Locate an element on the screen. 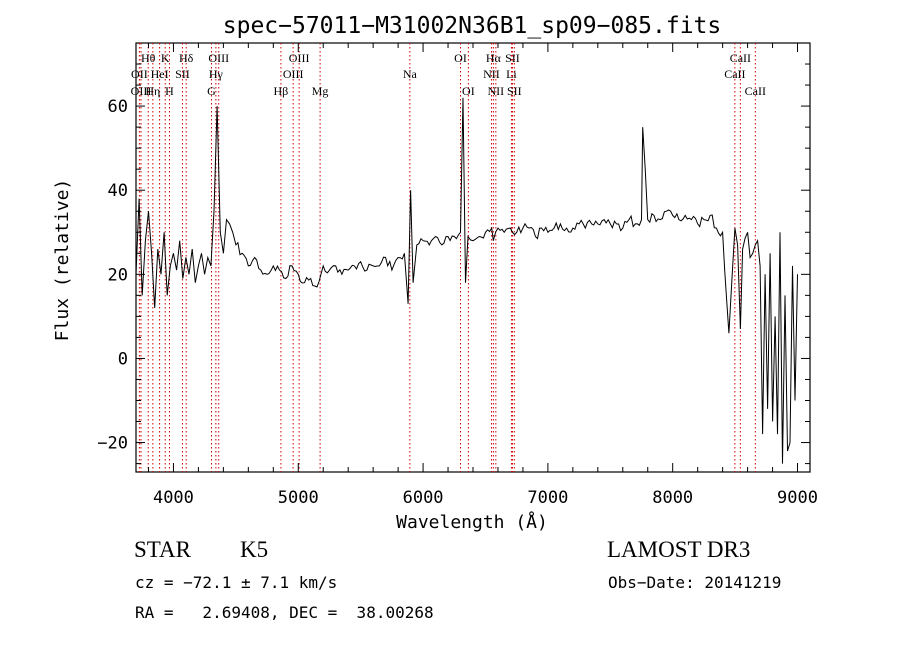  x-tick-label: 6000 is located at coordinates (423, 498).